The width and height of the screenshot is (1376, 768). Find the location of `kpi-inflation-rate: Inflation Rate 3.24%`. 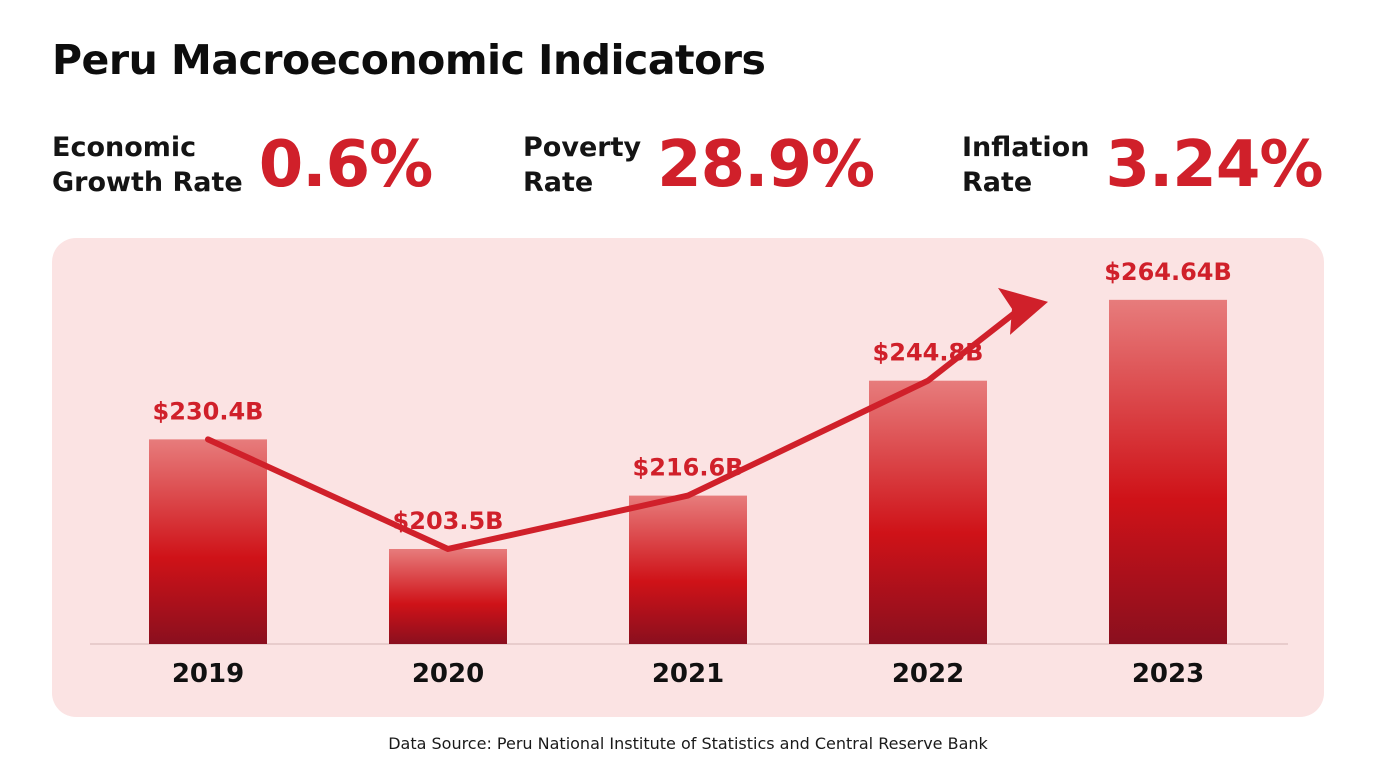

kpi-inflation-rate: Inflation Rate 3.24% is located at coordinates (1142, 165).